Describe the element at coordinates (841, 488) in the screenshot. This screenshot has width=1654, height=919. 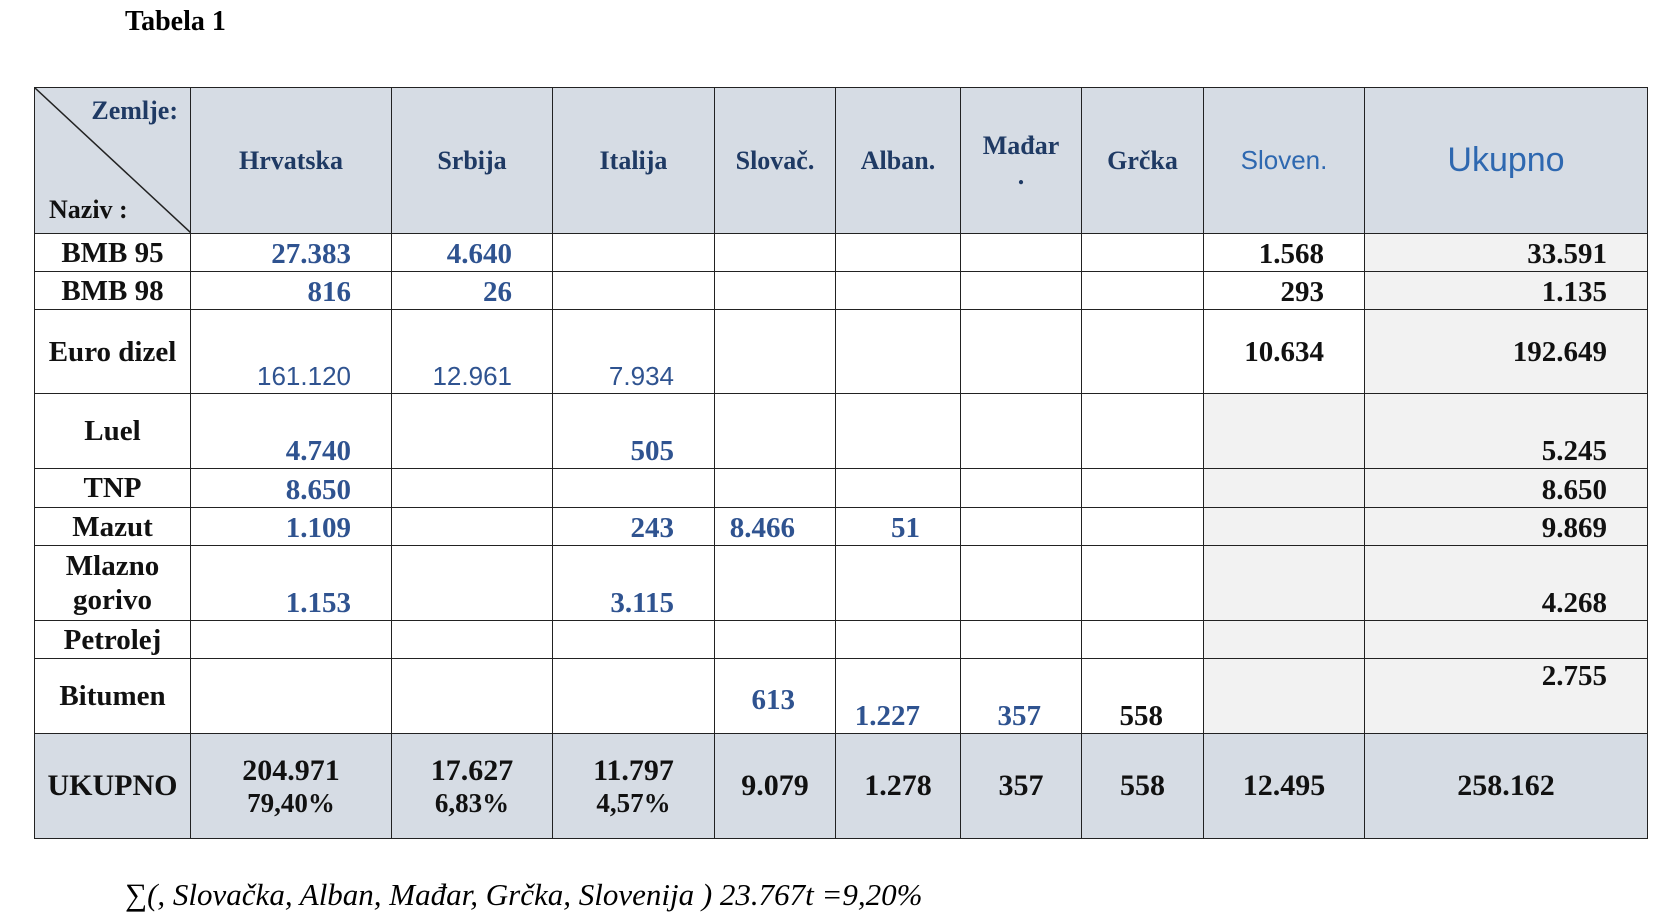
I see `row: TNP 8.650 8.650` at that location.